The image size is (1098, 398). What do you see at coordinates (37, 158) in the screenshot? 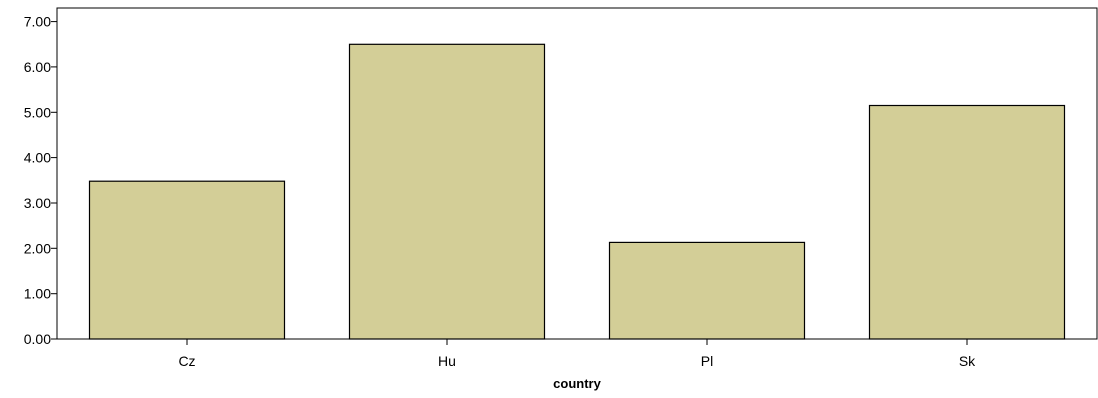
I see `y-tick-label: 4.00` at bounding box center [37, 158].